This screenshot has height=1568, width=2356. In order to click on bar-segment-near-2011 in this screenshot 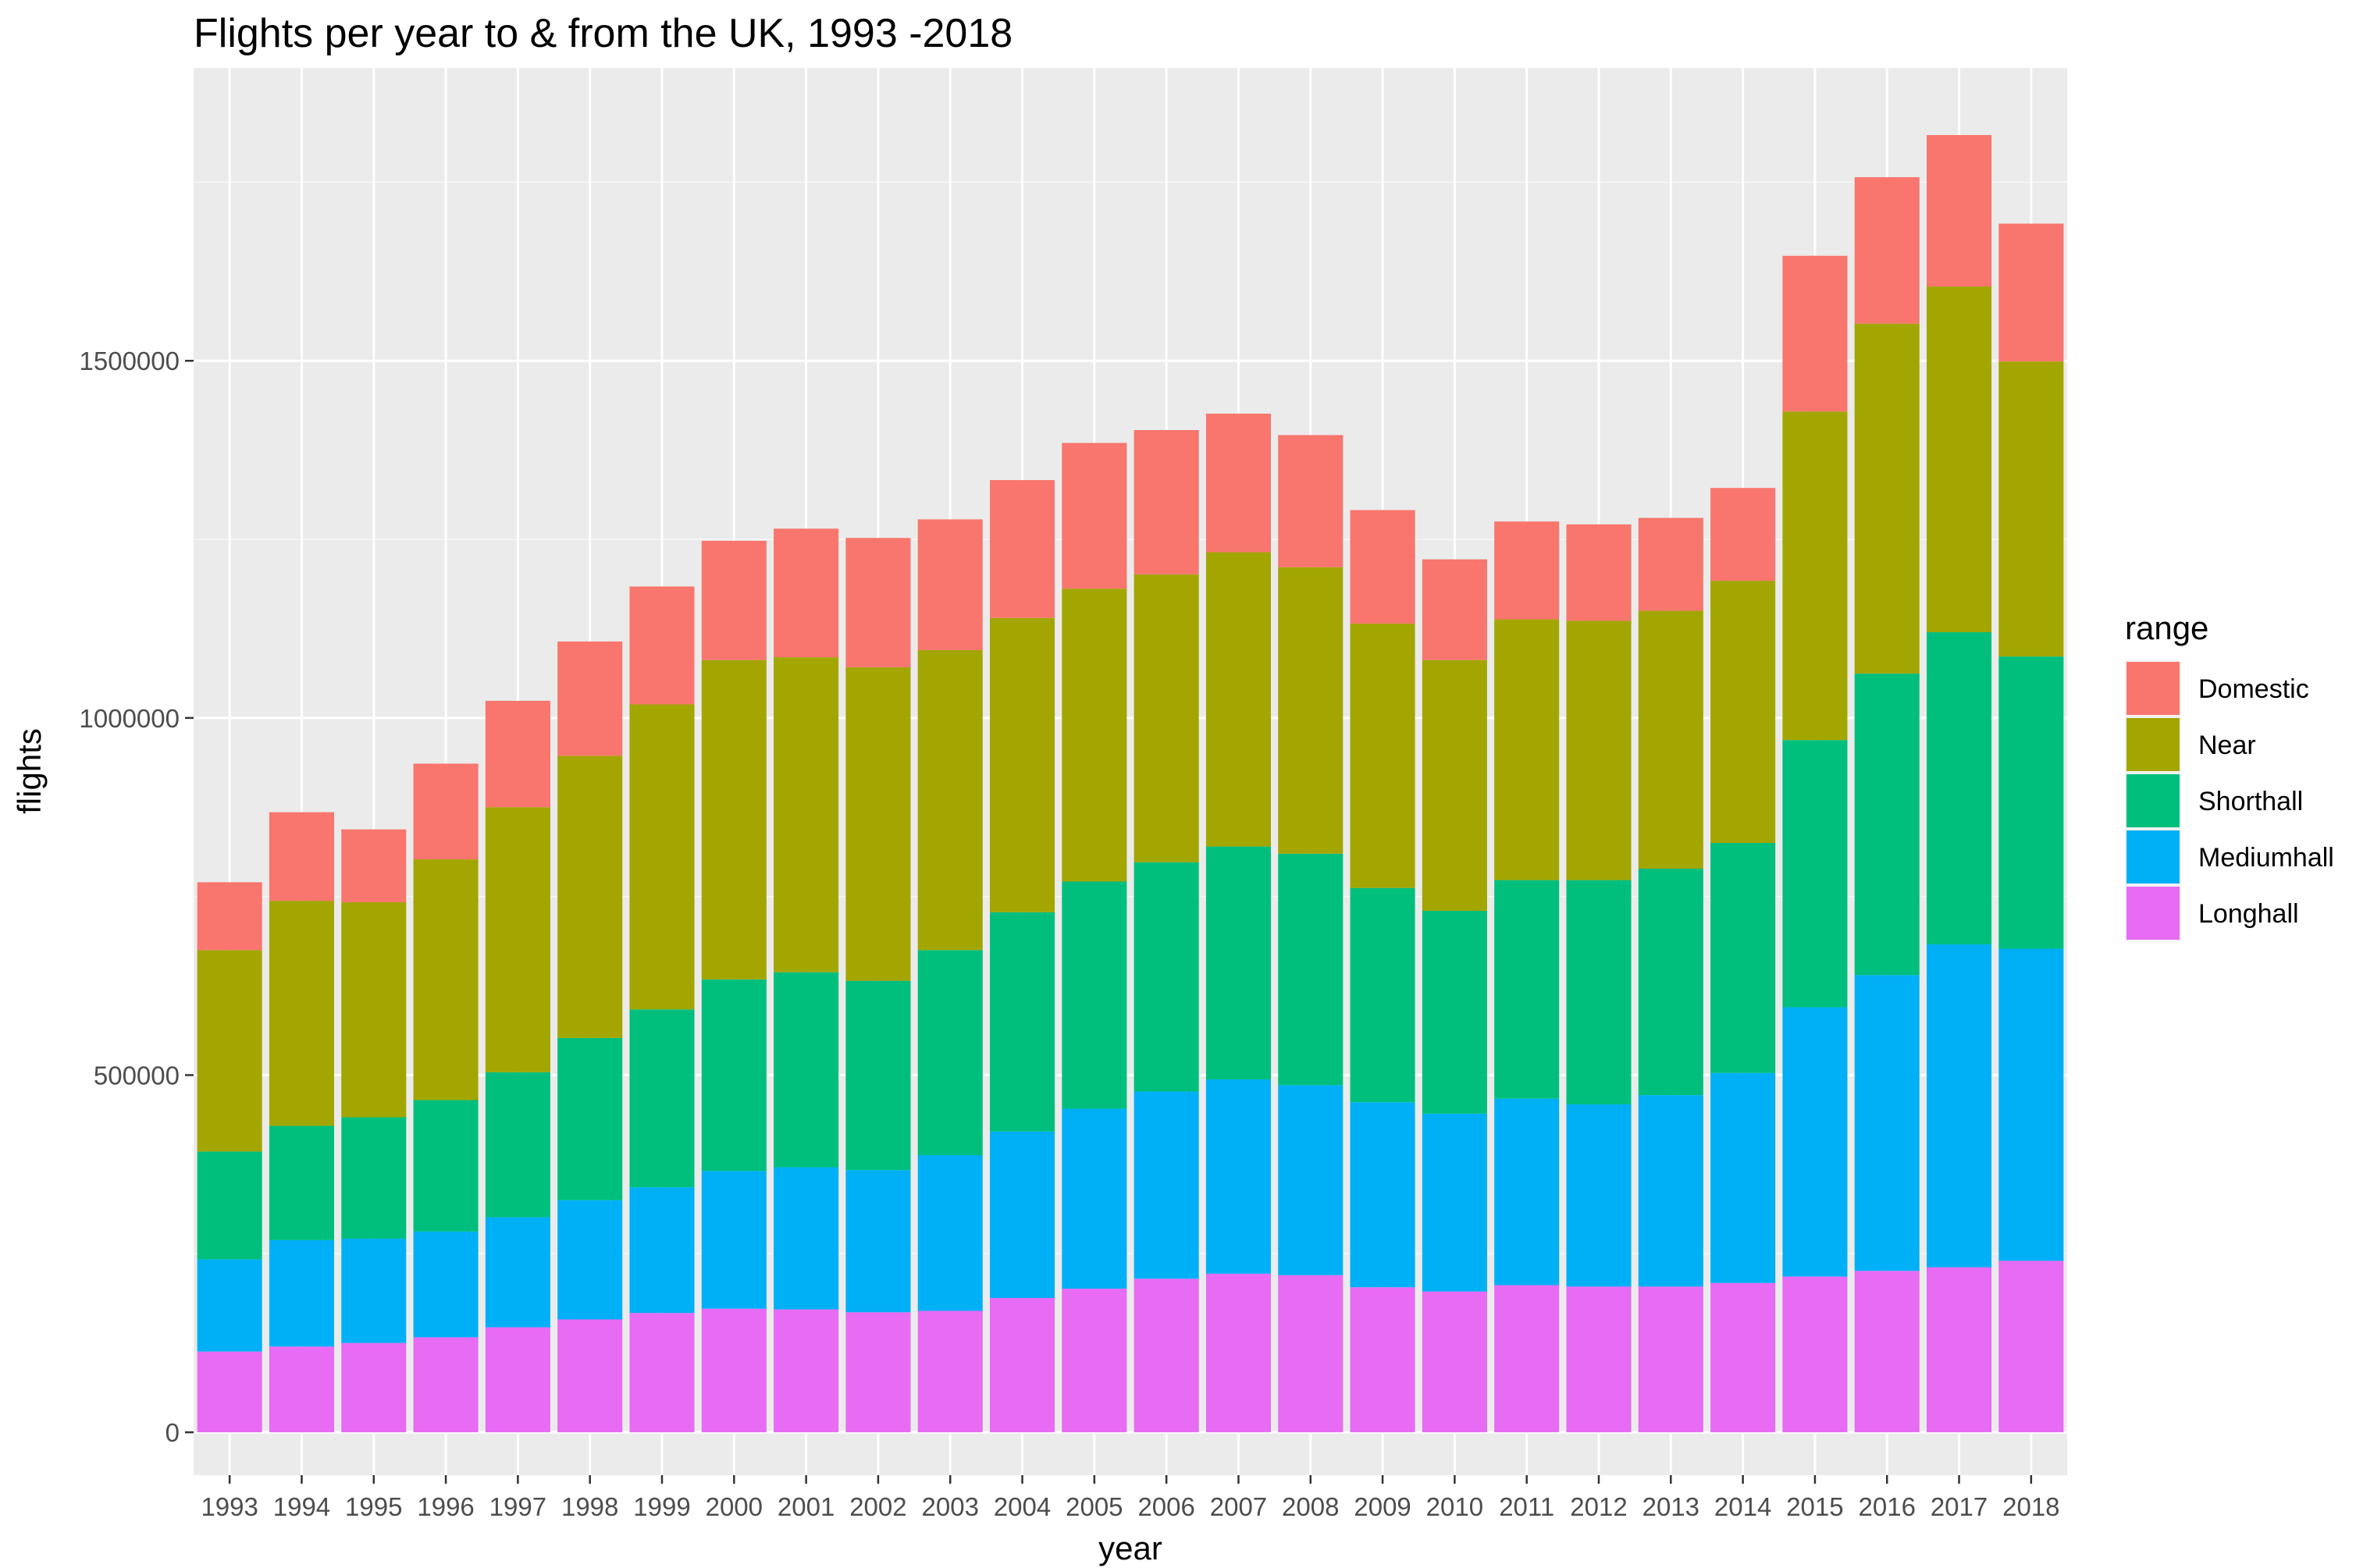, I will do `click(1527, 749)`.